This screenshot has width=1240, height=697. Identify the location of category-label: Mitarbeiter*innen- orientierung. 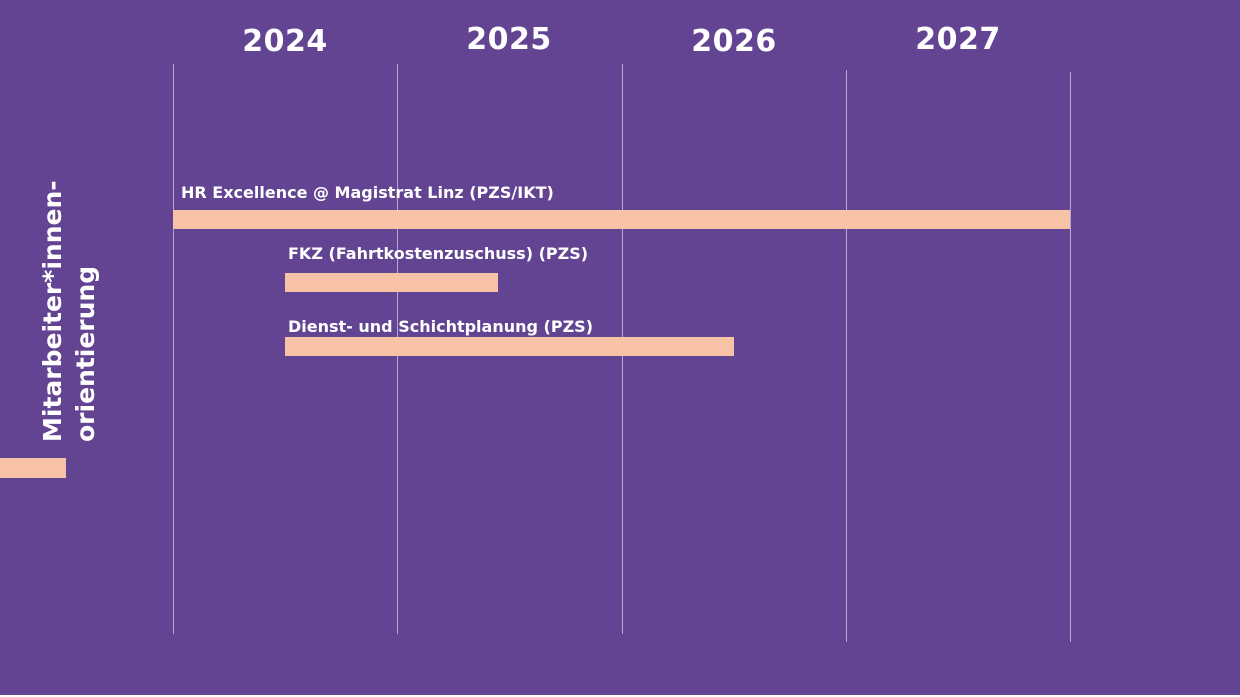
(69, 311).